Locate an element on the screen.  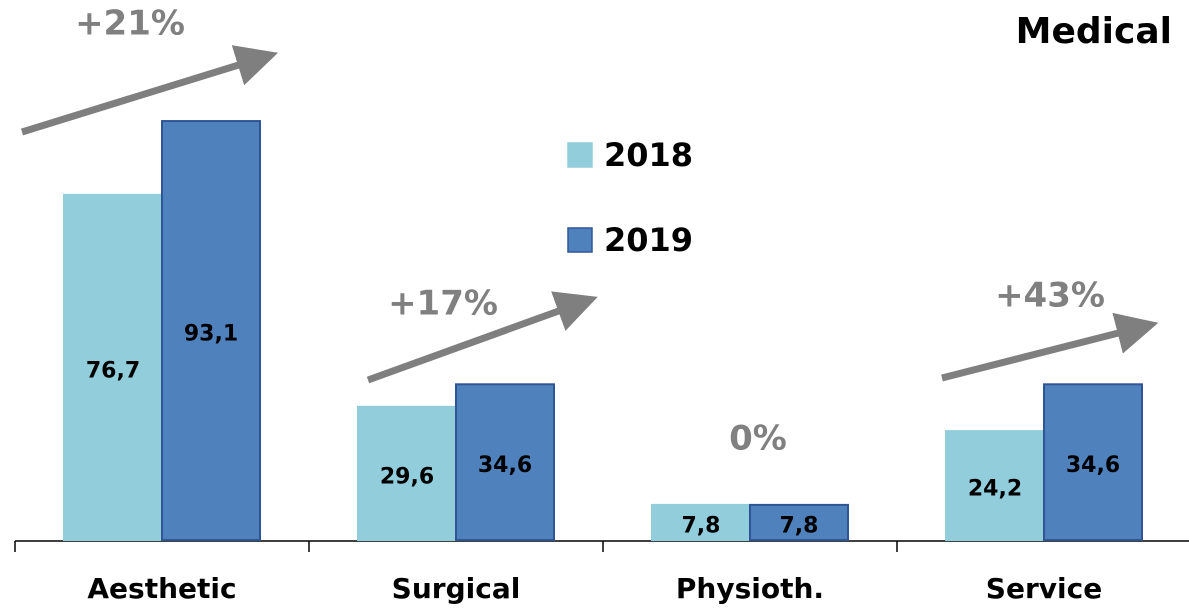
x-tick-label: Surgical is located at coordinates (456, 588).